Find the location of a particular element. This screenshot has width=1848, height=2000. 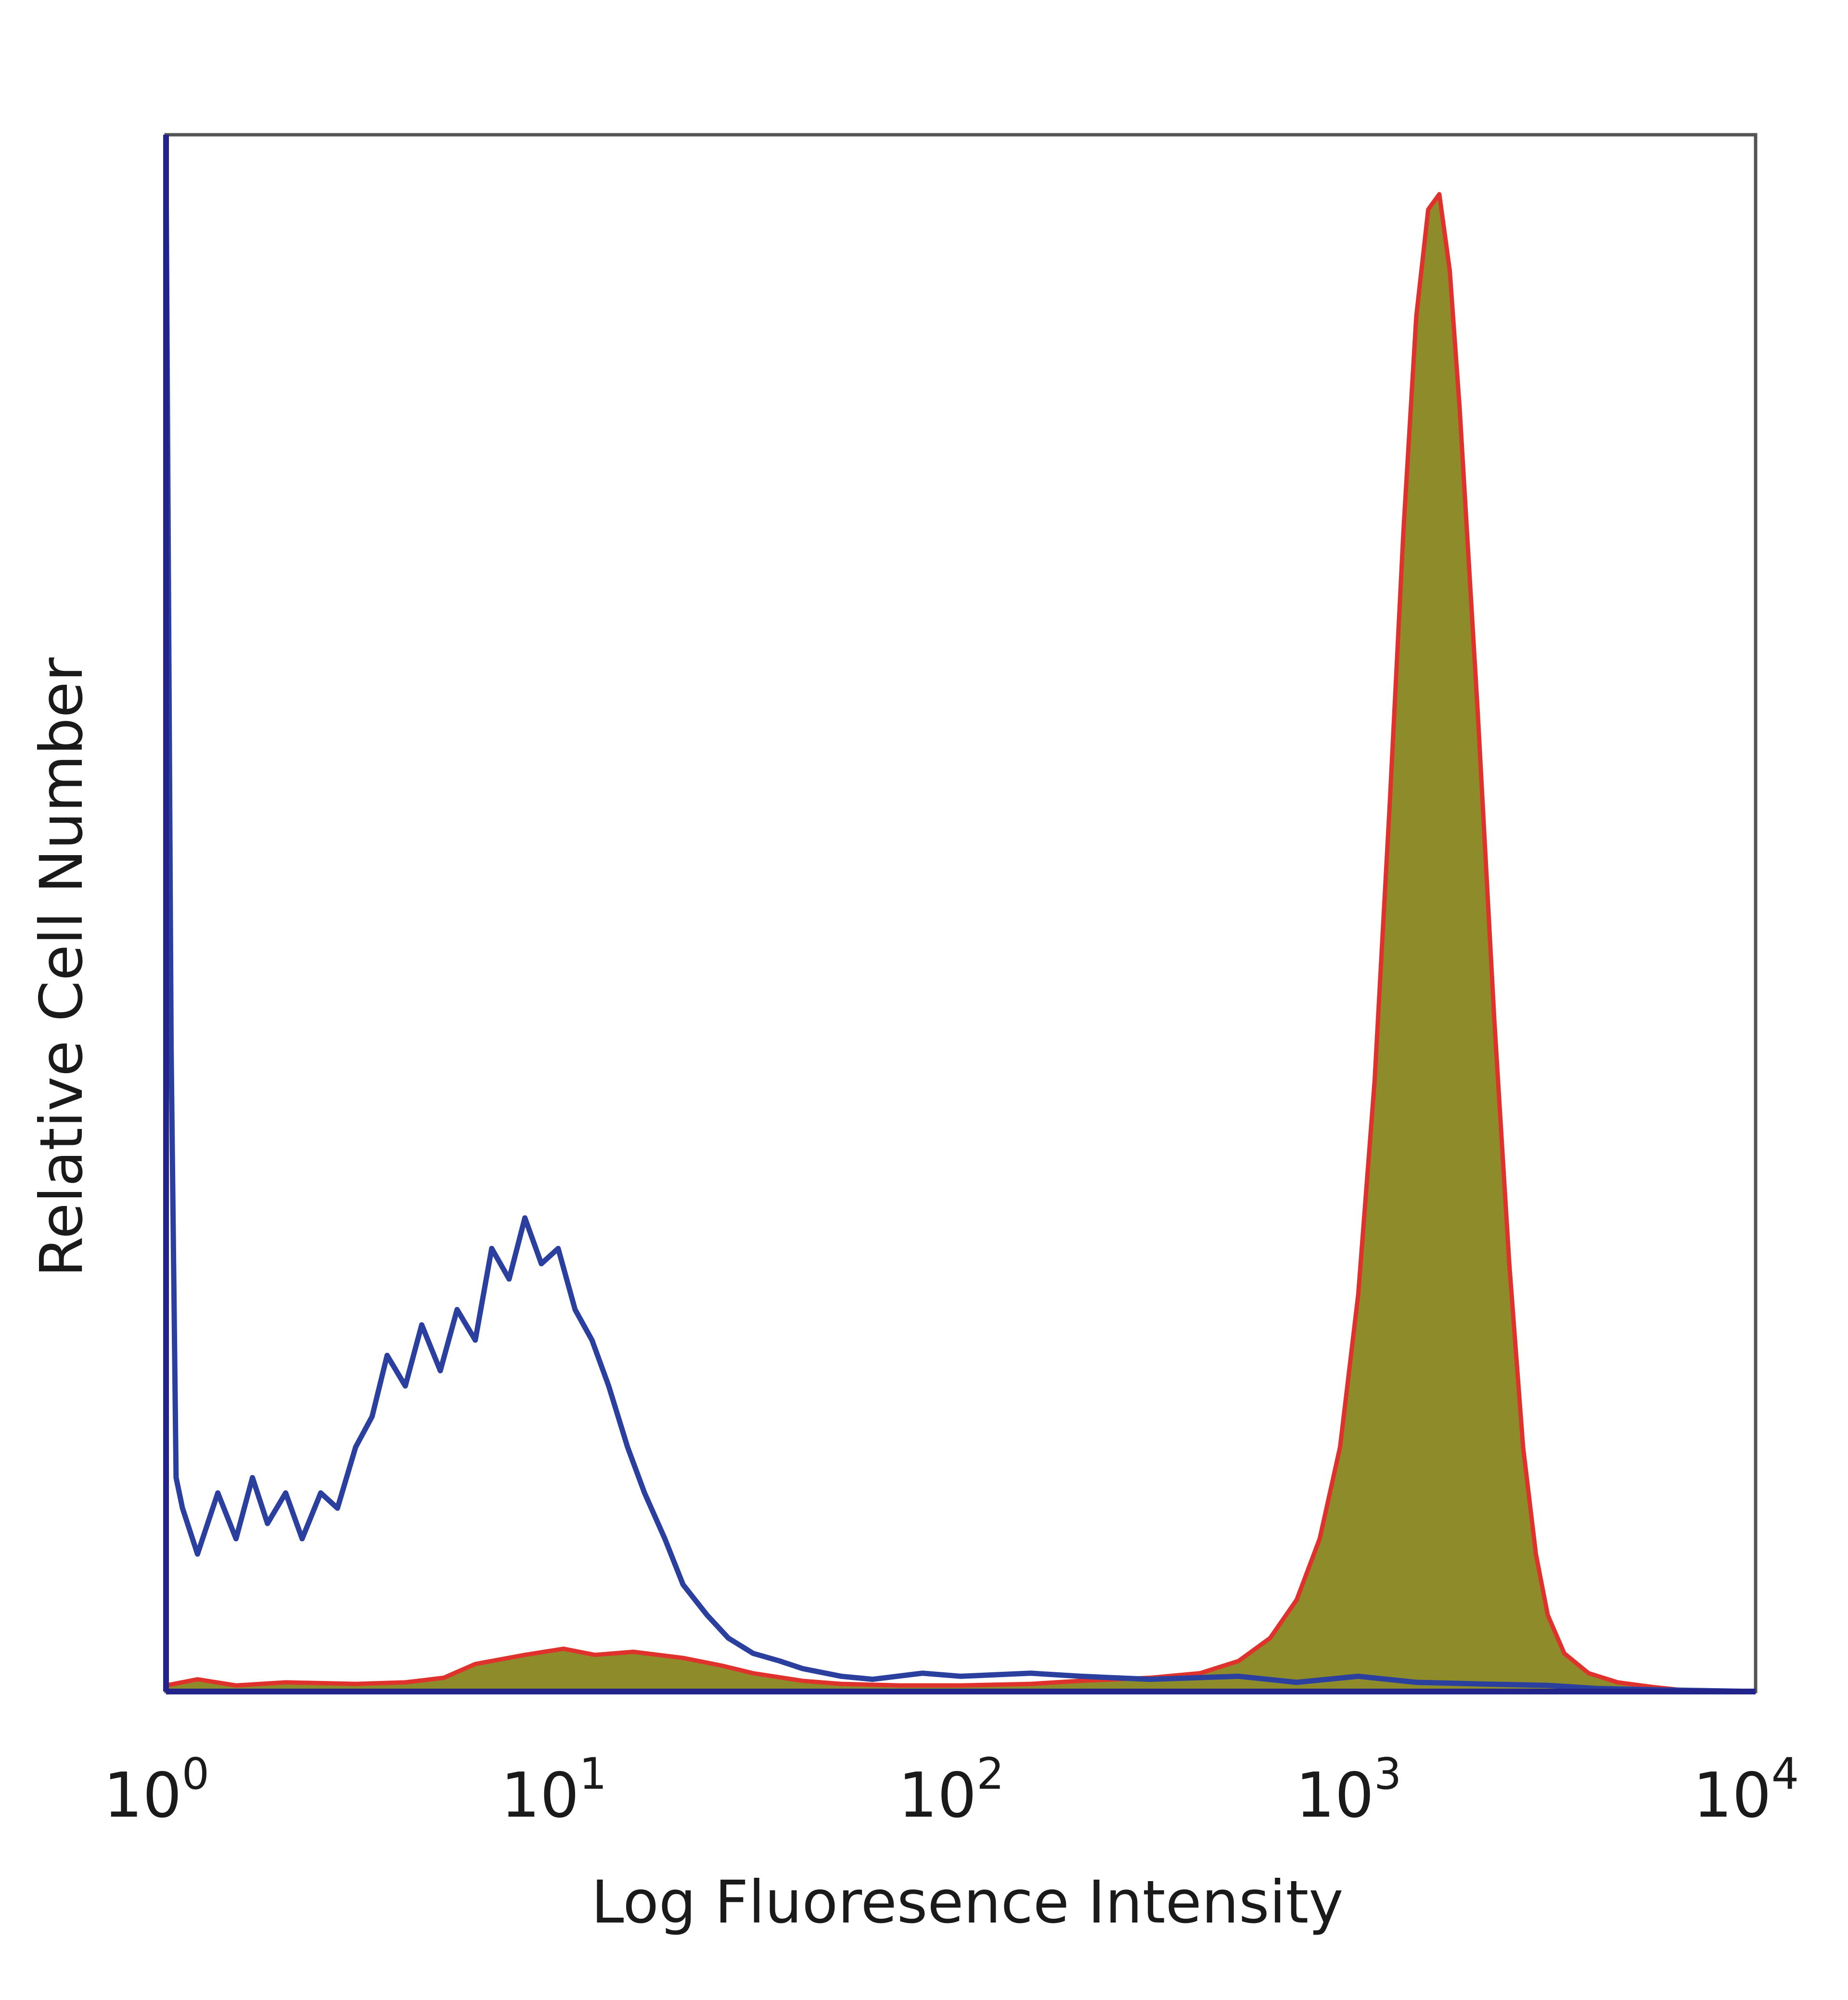

x-tick-label-0: 10⁰ is located at coordinates (156, 1790).